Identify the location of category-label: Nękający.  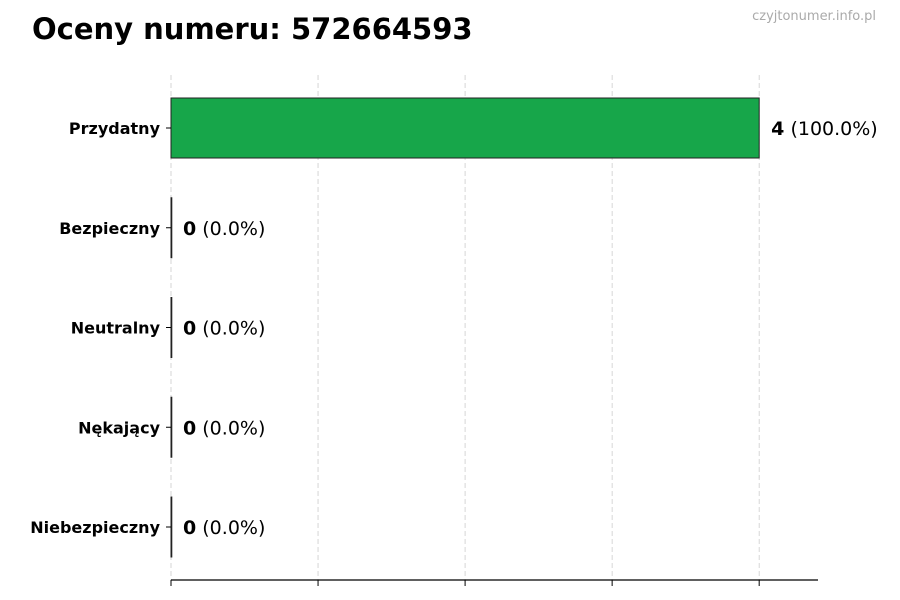
(119, 427).